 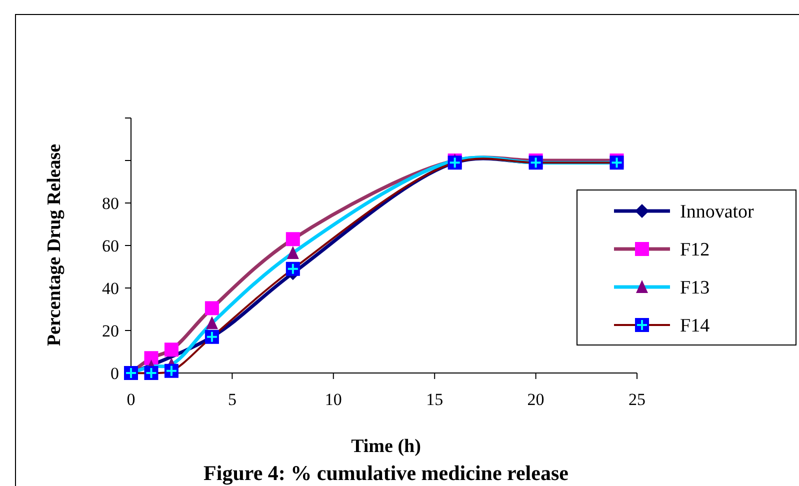 What do you see at coordinates (717, 212) in the screenshot?
I see `legend-label: Innovator` at bounding box center [717, 212].